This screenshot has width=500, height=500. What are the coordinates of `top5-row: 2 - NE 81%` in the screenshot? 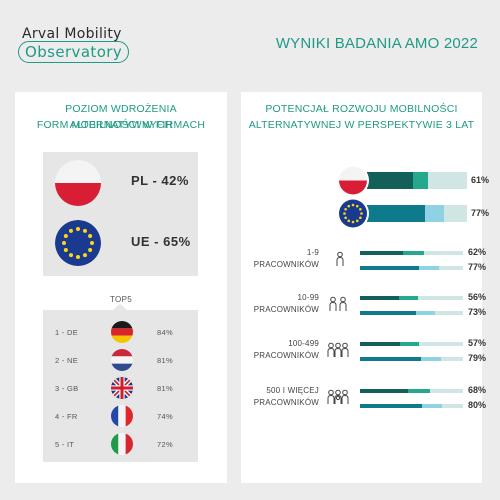 It's located at (120, 360).